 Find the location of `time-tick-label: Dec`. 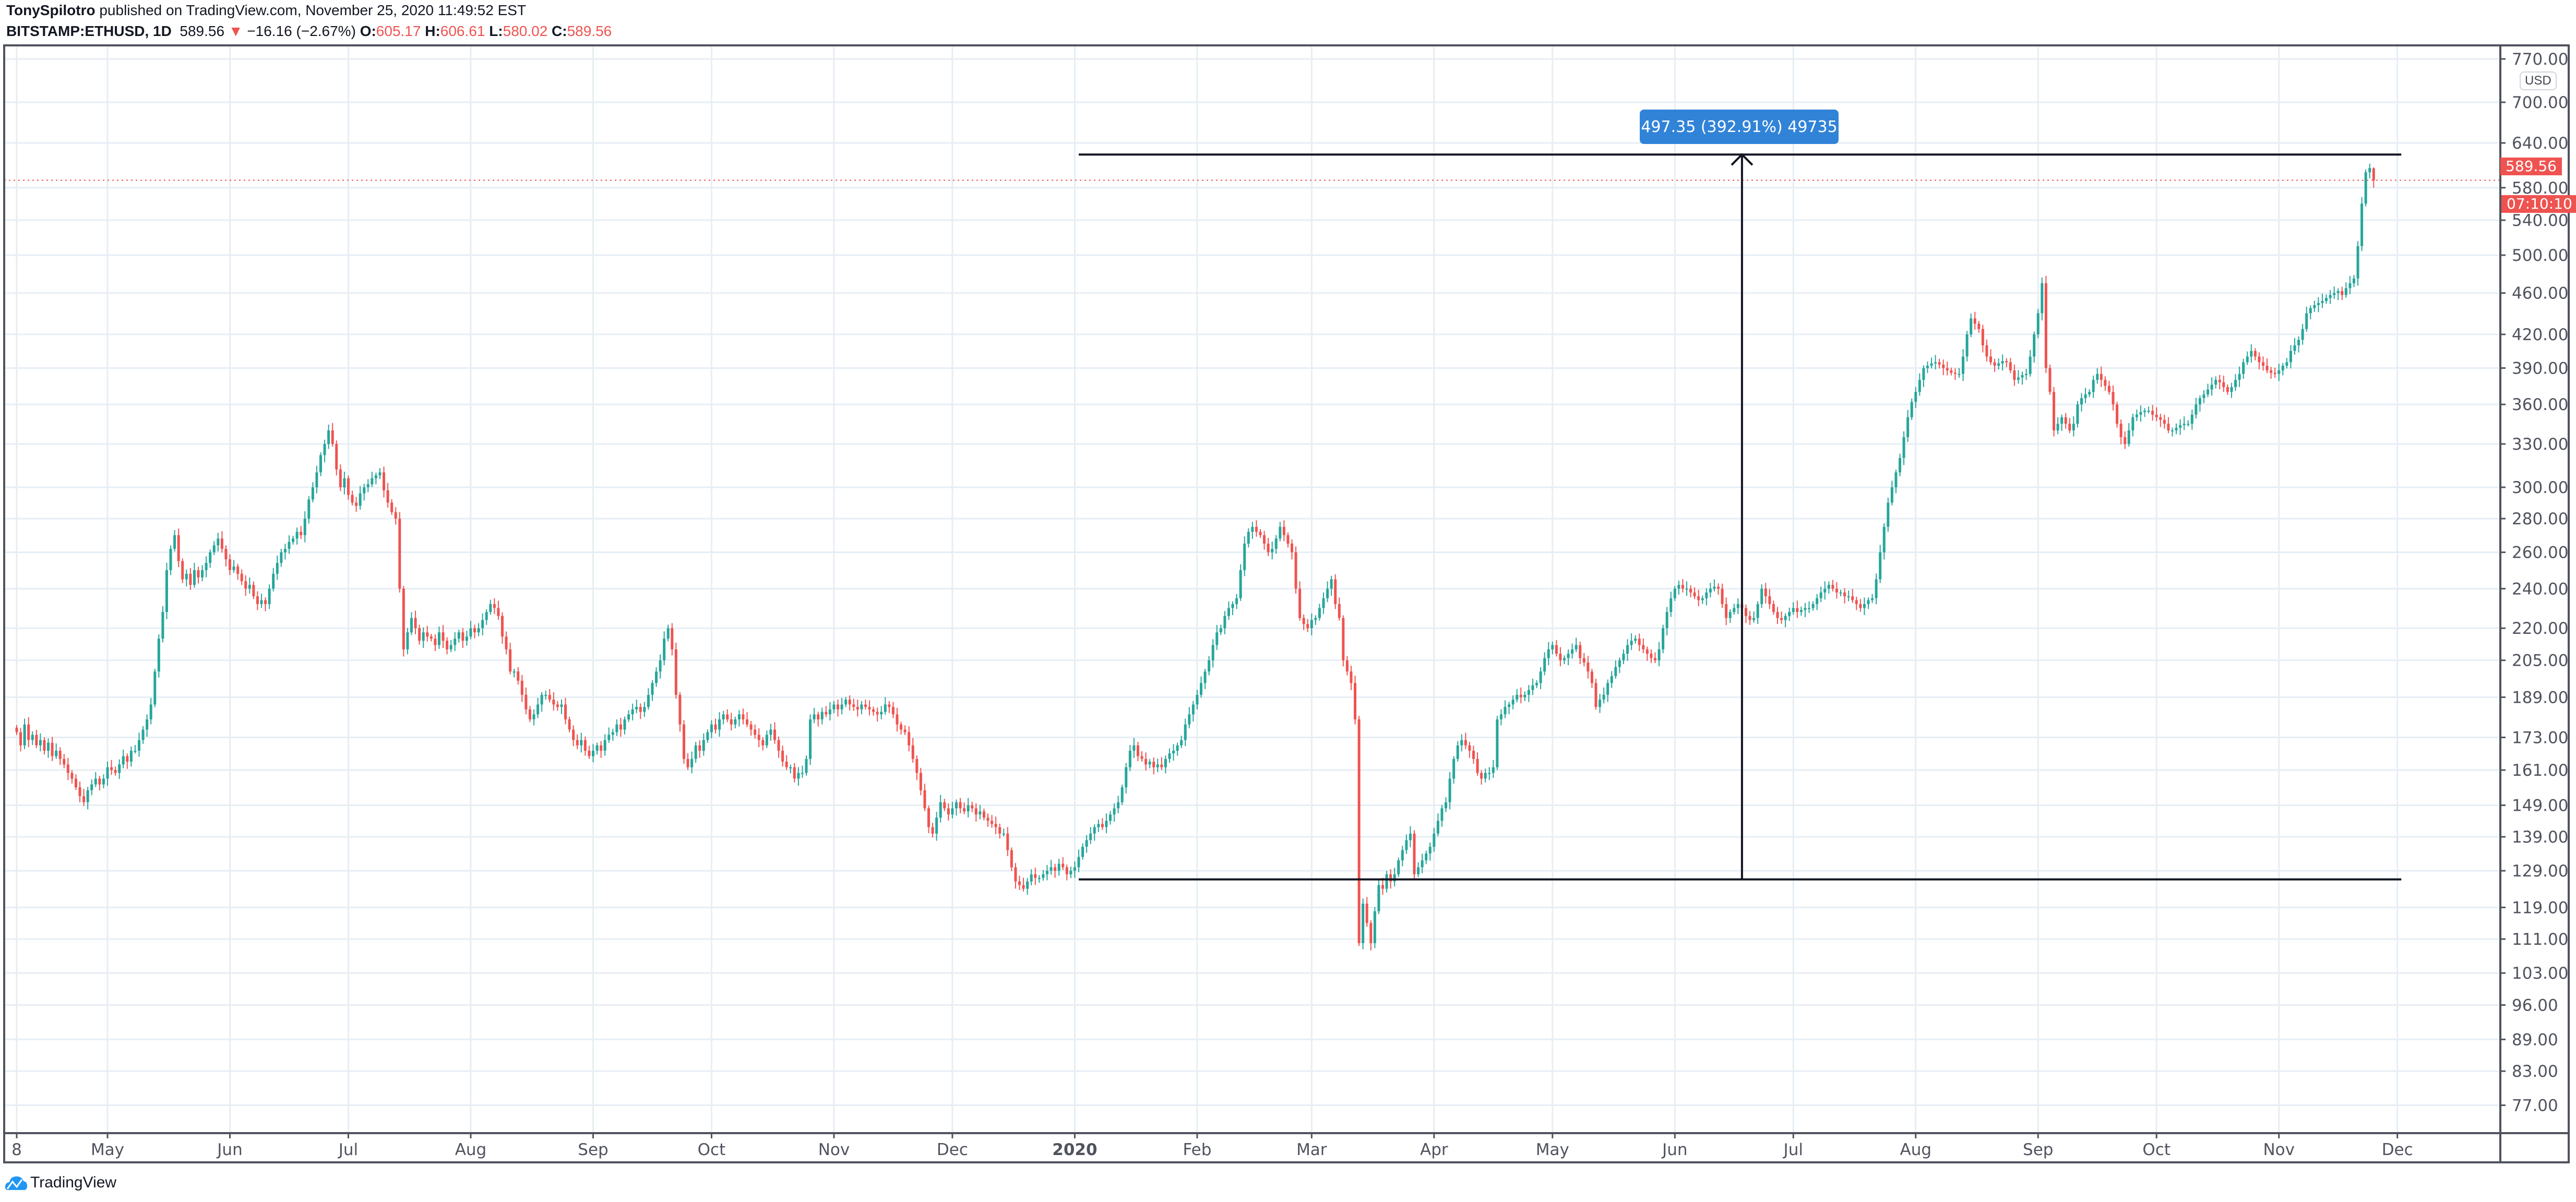

time-tick-label: Dec is located at coordinates (953, 1149).